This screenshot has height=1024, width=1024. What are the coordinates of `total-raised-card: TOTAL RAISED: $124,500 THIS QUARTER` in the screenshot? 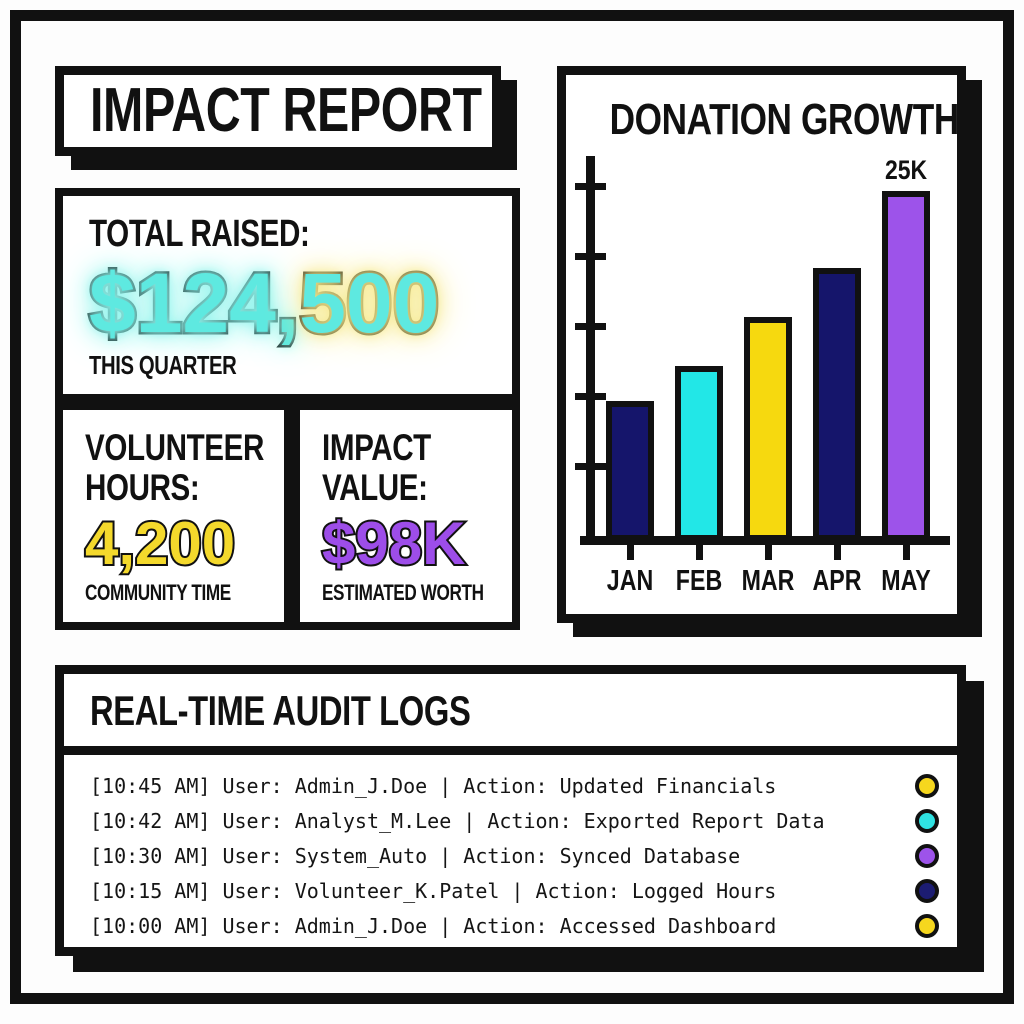 It's located at (287, 295).